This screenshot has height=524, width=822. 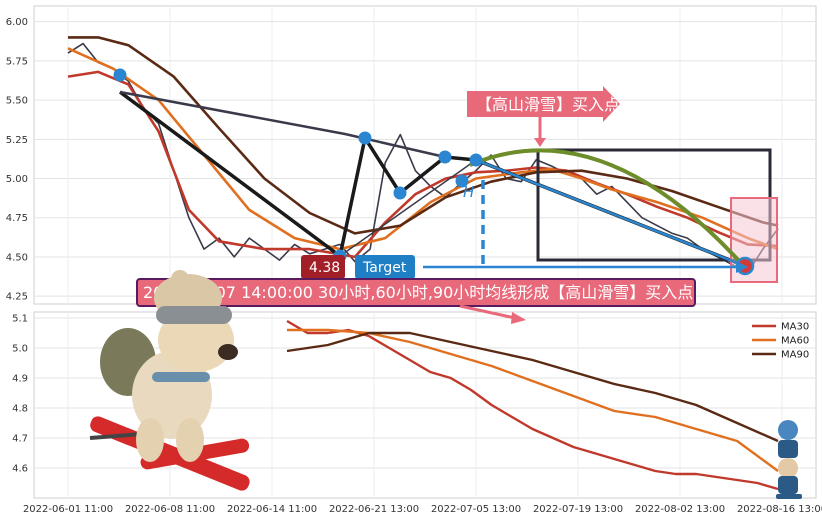 What do you see at coordinates (20, 379) in the screenshot?
I see `ma-y-tick-label: 4.9` at bounding box center [20, 379].